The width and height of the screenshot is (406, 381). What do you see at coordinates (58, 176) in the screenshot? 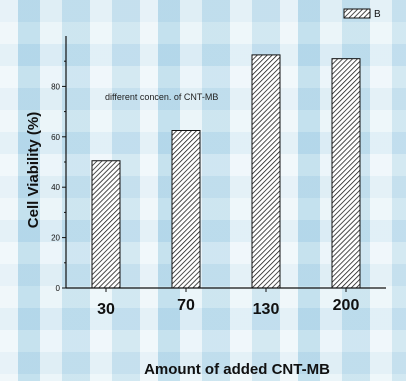
I see `y-axis-ticks: 0 20 40 60 80` at bounding box center [58, 176].